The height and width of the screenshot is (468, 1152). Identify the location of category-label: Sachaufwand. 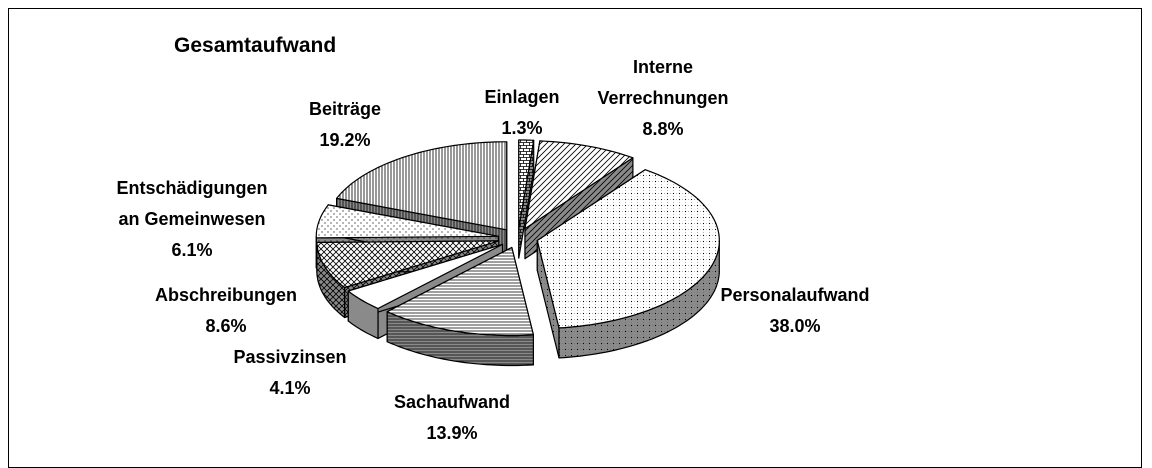
(452, 402).